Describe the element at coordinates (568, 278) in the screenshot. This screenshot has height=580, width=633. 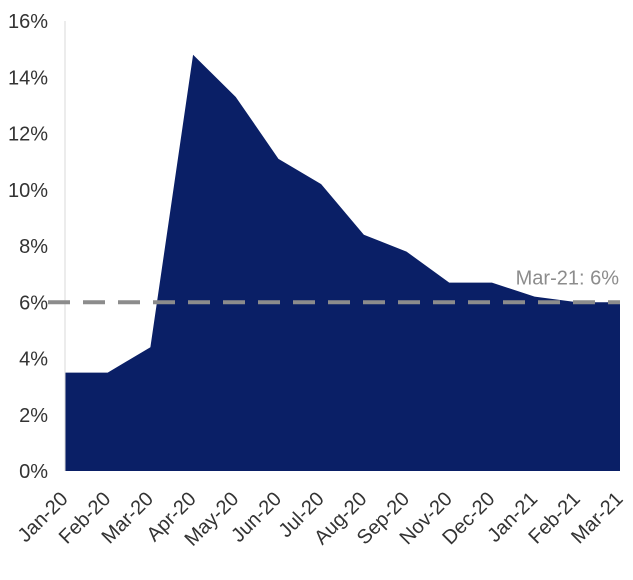
I see `reference-line-label: Mar-21: 6%` at that location.